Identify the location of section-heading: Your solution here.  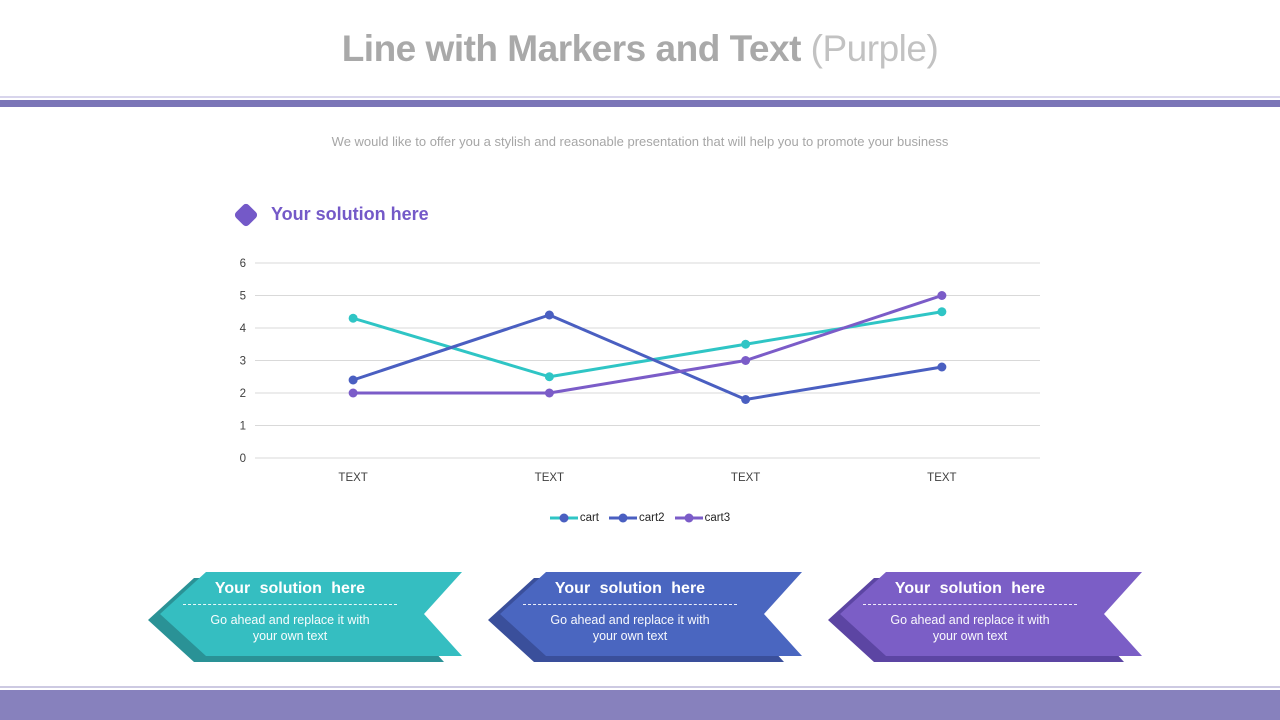
(331, 214).